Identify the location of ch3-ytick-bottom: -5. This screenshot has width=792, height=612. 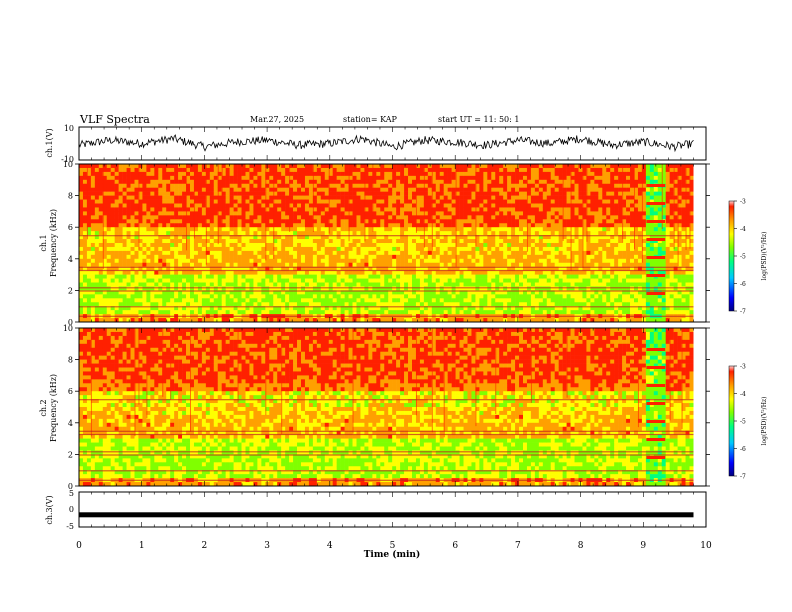
(70, 526).